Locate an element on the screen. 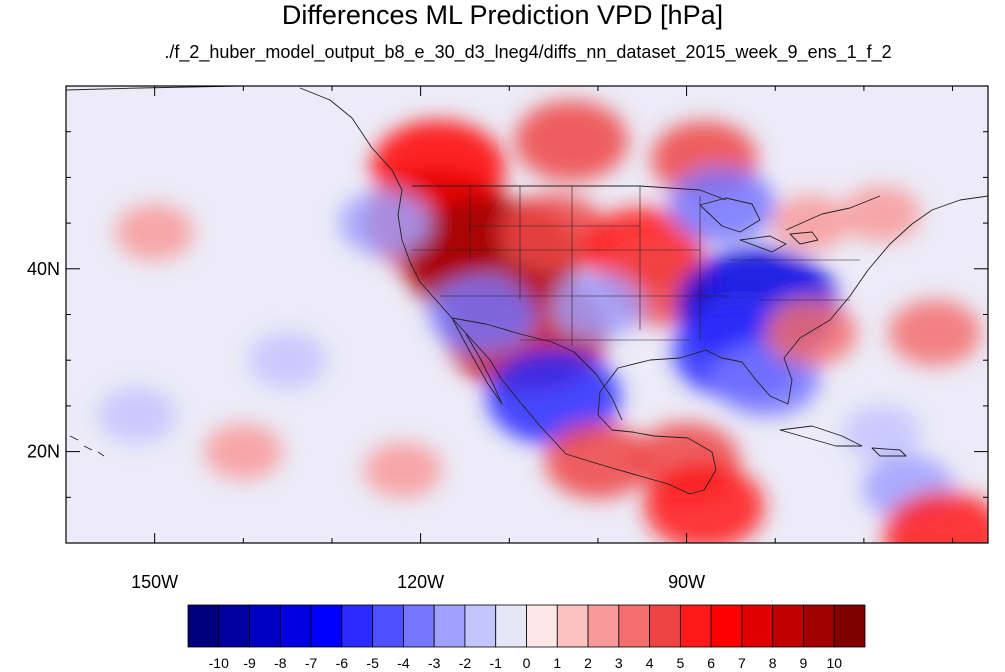  colorbar-label: -3 is located at coordinates (434, 663).